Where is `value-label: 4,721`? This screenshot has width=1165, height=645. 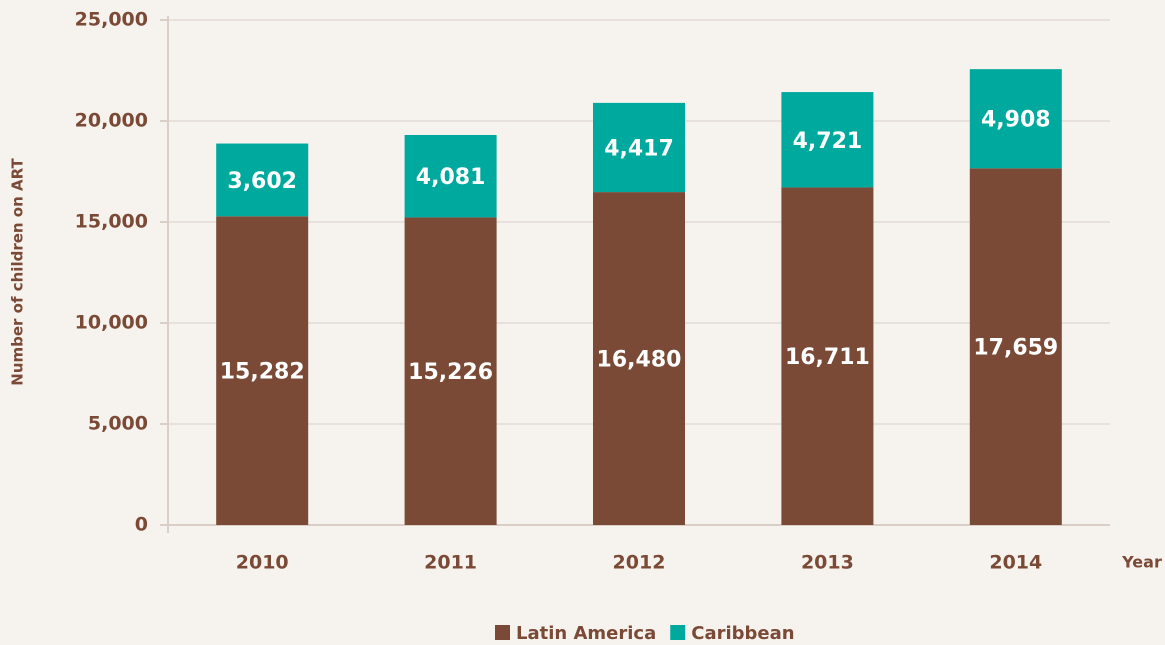 value-label: 4,721 is located at coordinates (828, 141).